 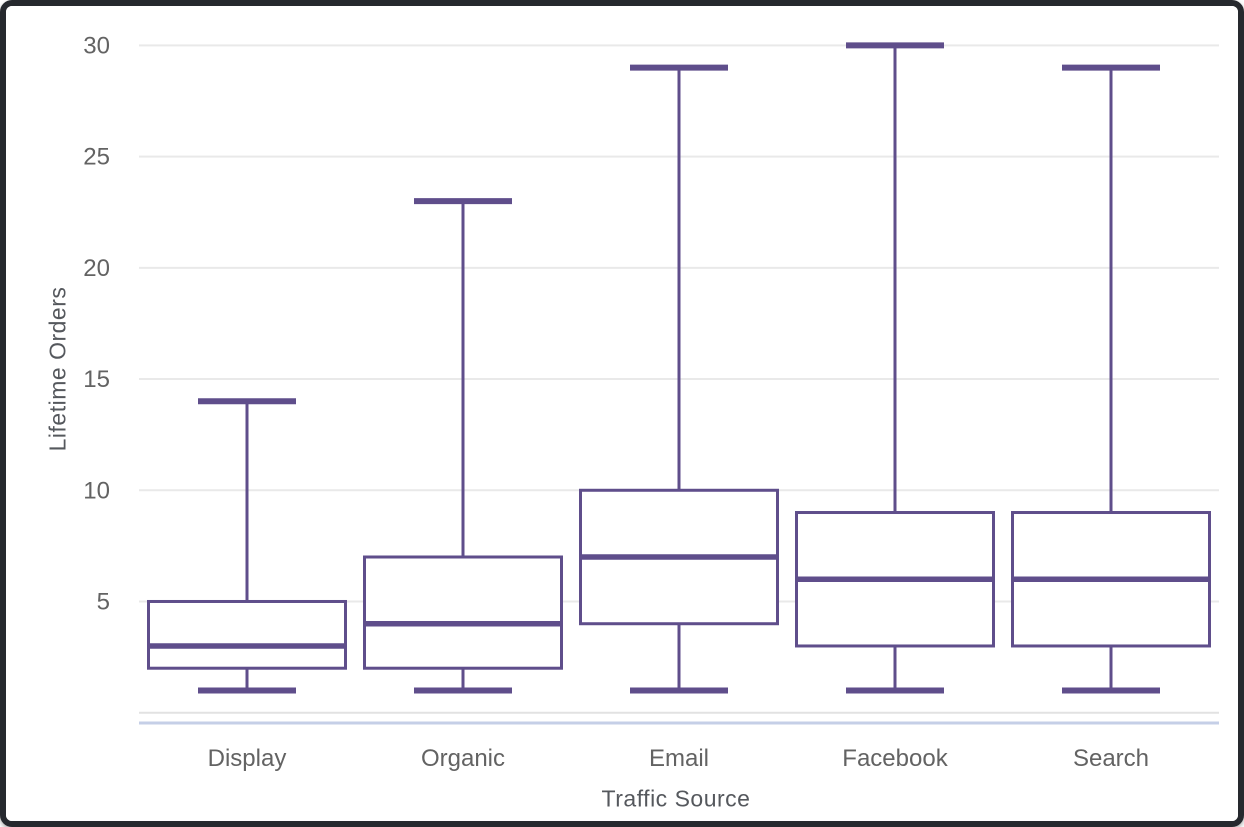 I want to click on x-axis-title: Traffic Source, so click(x=676, y=798).